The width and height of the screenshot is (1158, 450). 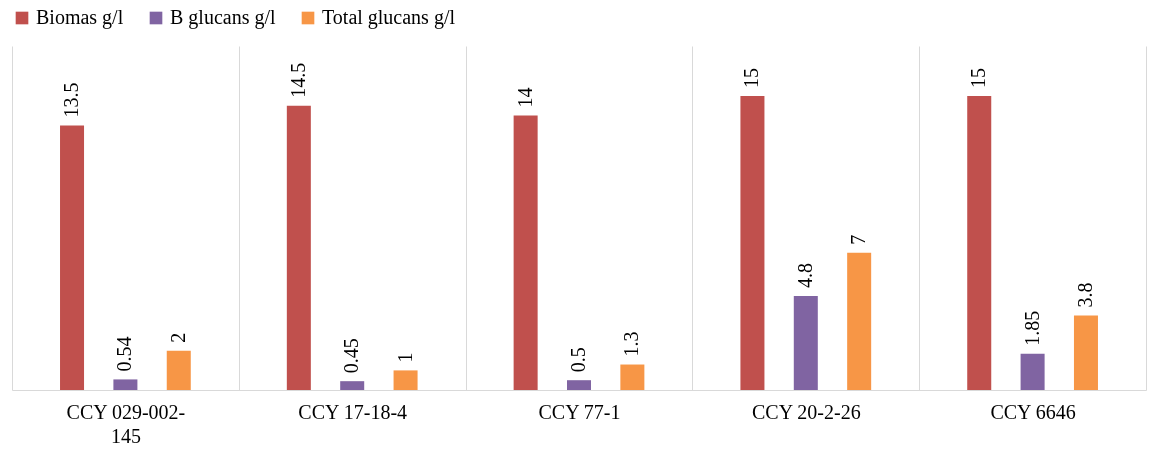 I want to click on data-label: 0.45, so click(x=351, y=356).